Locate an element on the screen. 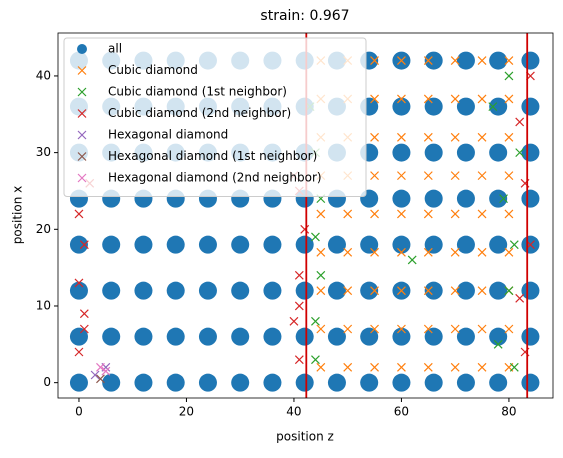 Image resolution: width=563 pixels, height=458 pixels. legend-label: Cubic diamond (1st neighbor) is located at coordinates (197, 92).